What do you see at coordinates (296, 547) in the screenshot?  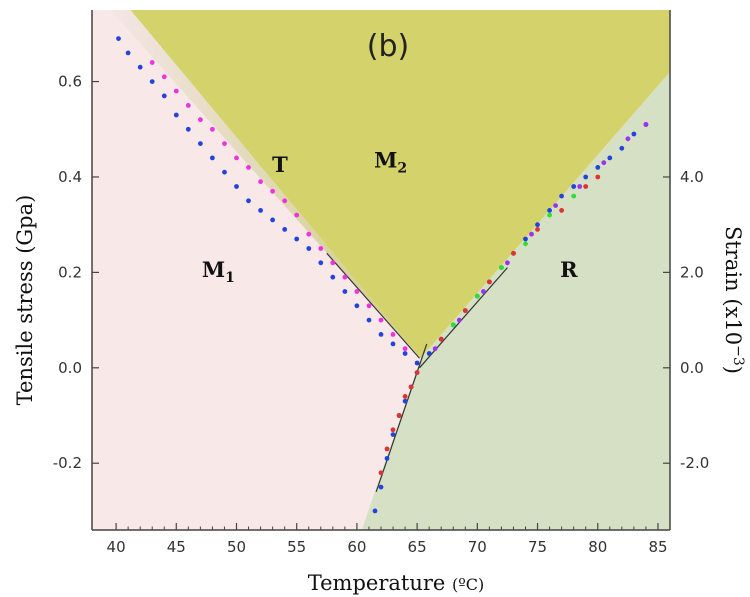 I see `x-tick-label: 55` at bounding box center [296, 547].